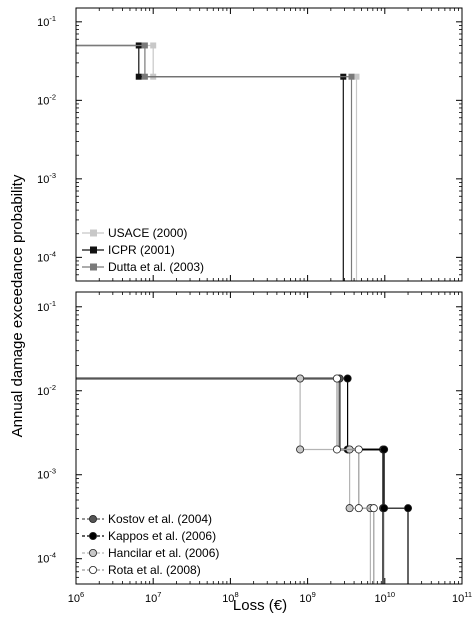  I want to click on legend-item: USACE (2000), so click(134, 233).